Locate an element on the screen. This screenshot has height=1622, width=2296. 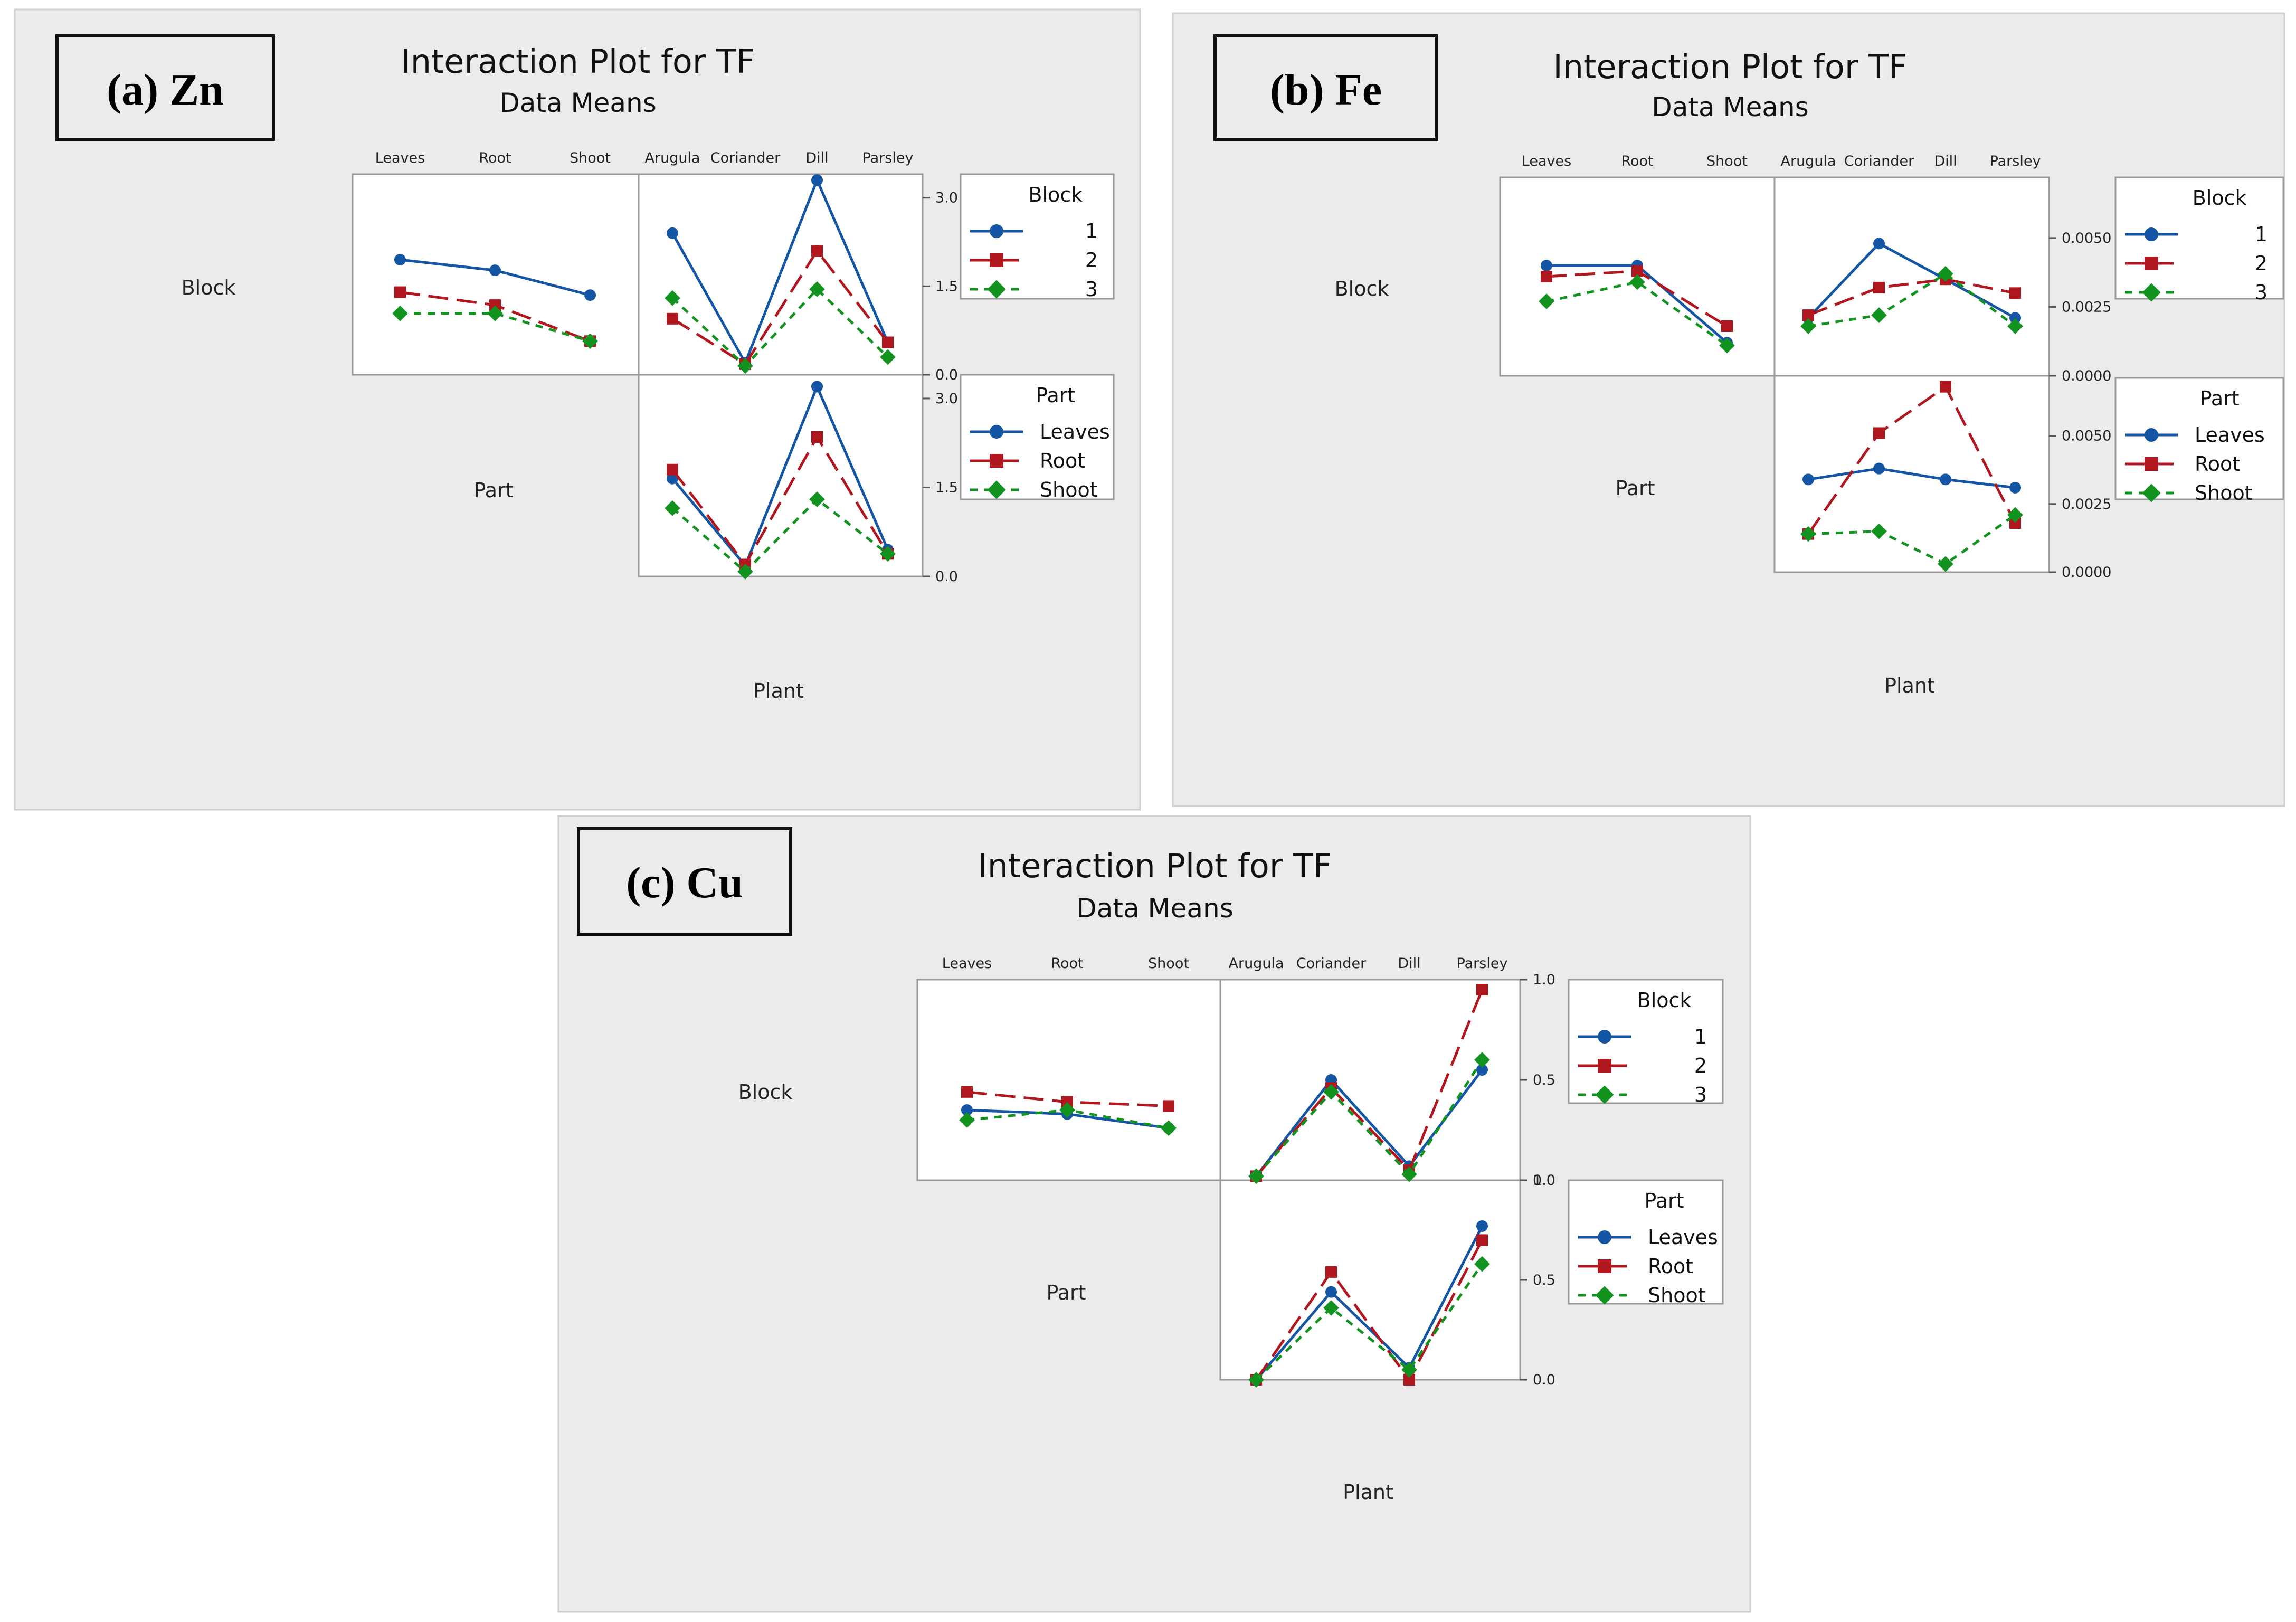
part-by-plant-line-root is located at coordinates (1370, 1310).